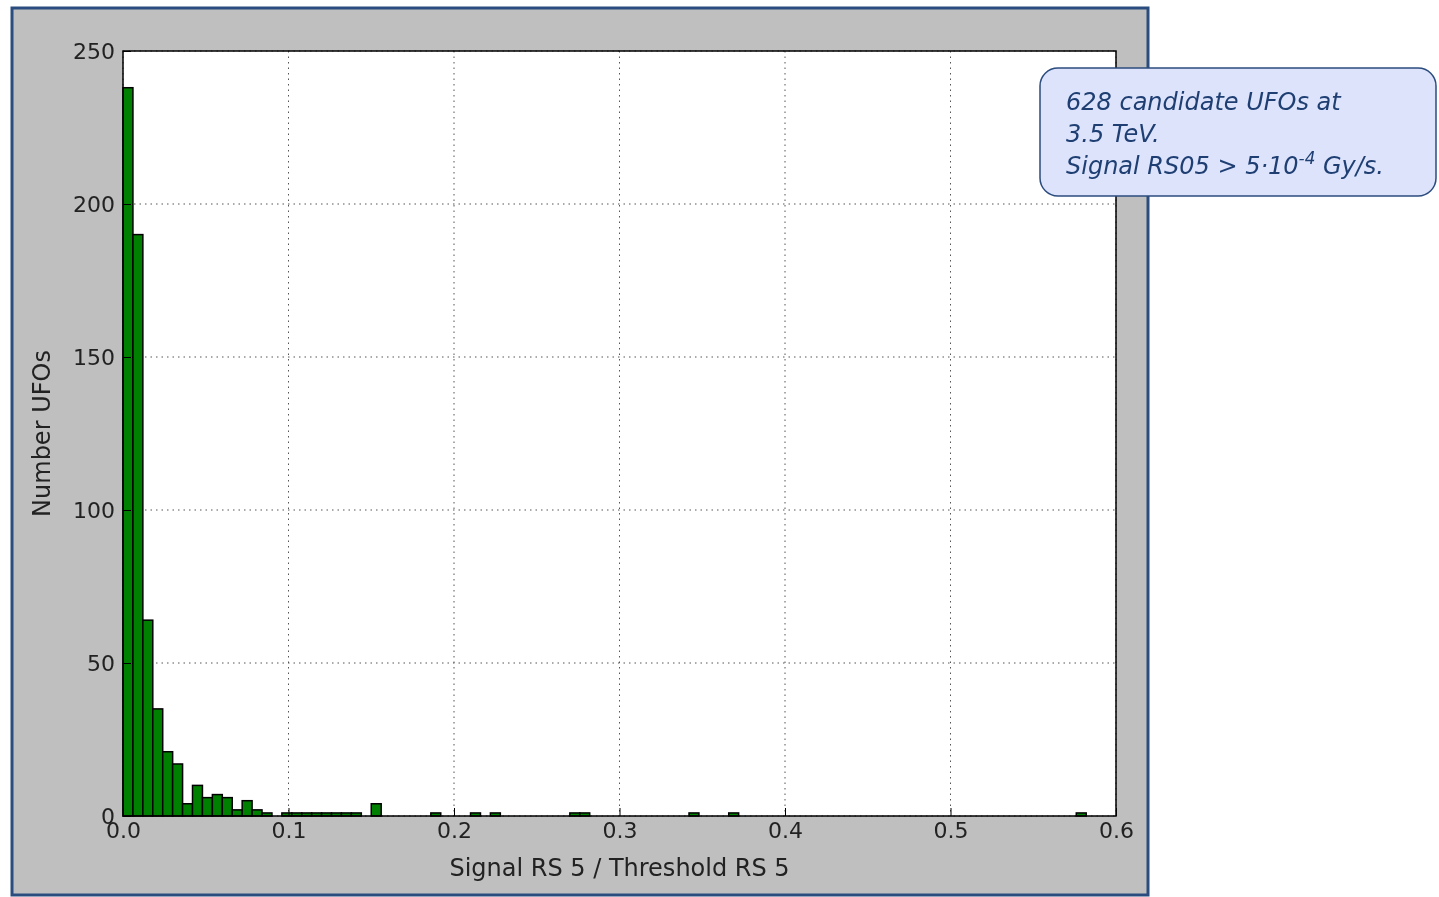 The height and width of the screenshot is (897, 1439). Describe the element at coordinates (101, 663) in the screenshot. I see `y-tick-label: 50` at that location.